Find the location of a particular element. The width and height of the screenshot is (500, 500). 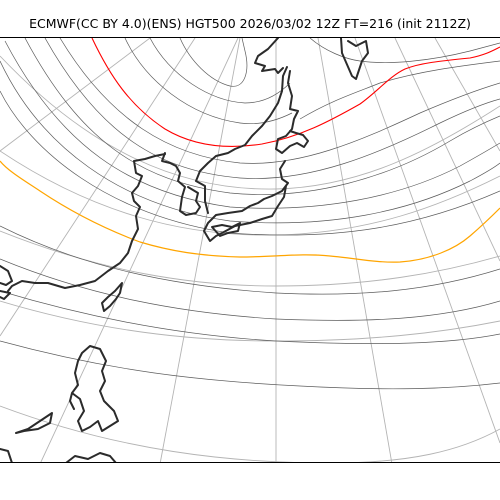

coastline-asia is located at coordinates (241, 140).